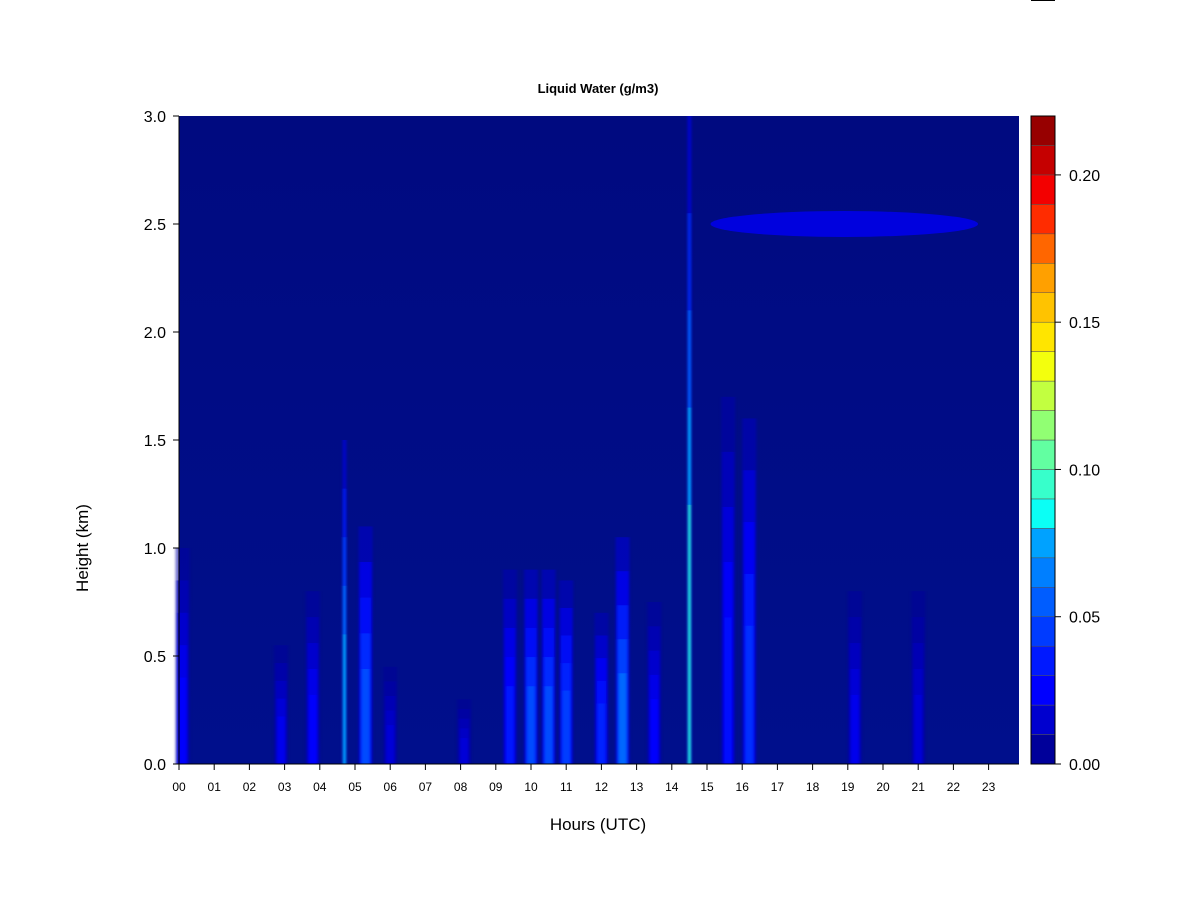 The width and height of the screenshot is (1200, 900). I want to click on x-tick-label: 23, so click(989, 787).